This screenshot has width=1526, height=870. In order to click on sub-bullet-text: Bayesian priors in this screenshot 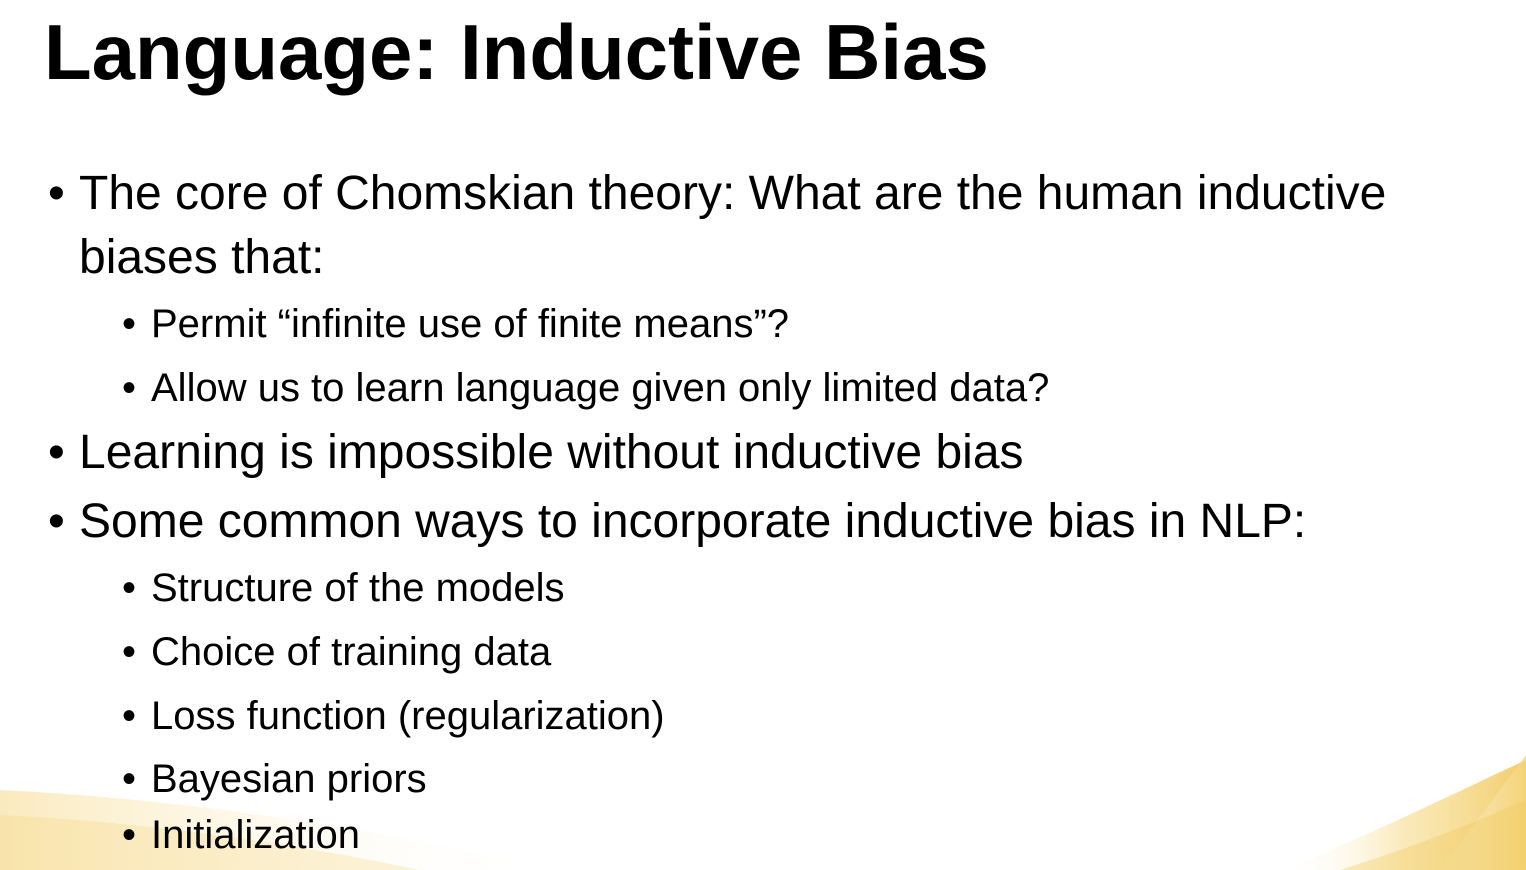, I will do `click(289, 779)`.